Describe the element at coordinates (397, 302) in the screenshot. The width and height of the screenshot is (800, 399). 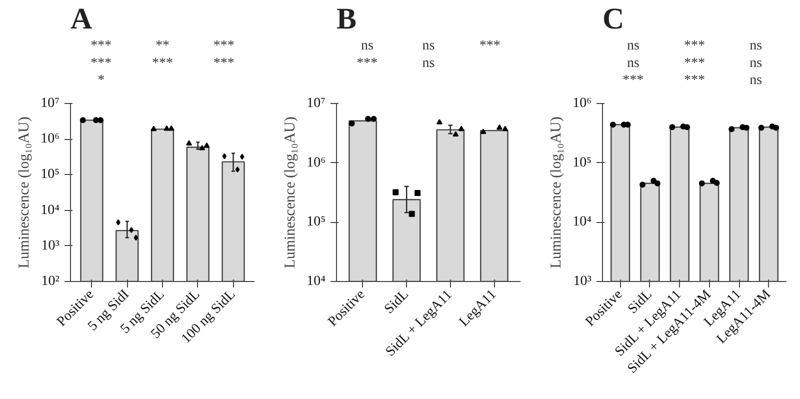
I see `x-tick-label: SidL` at that location.